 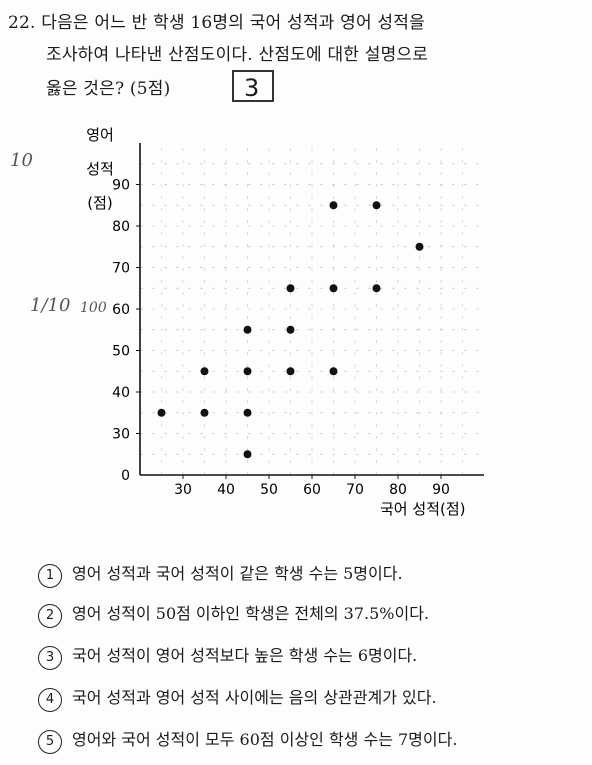 What do you see at coordinates (269, 490) in the screenshot?
I see `x-tick-label: 50` at bounding box center [269, 490].